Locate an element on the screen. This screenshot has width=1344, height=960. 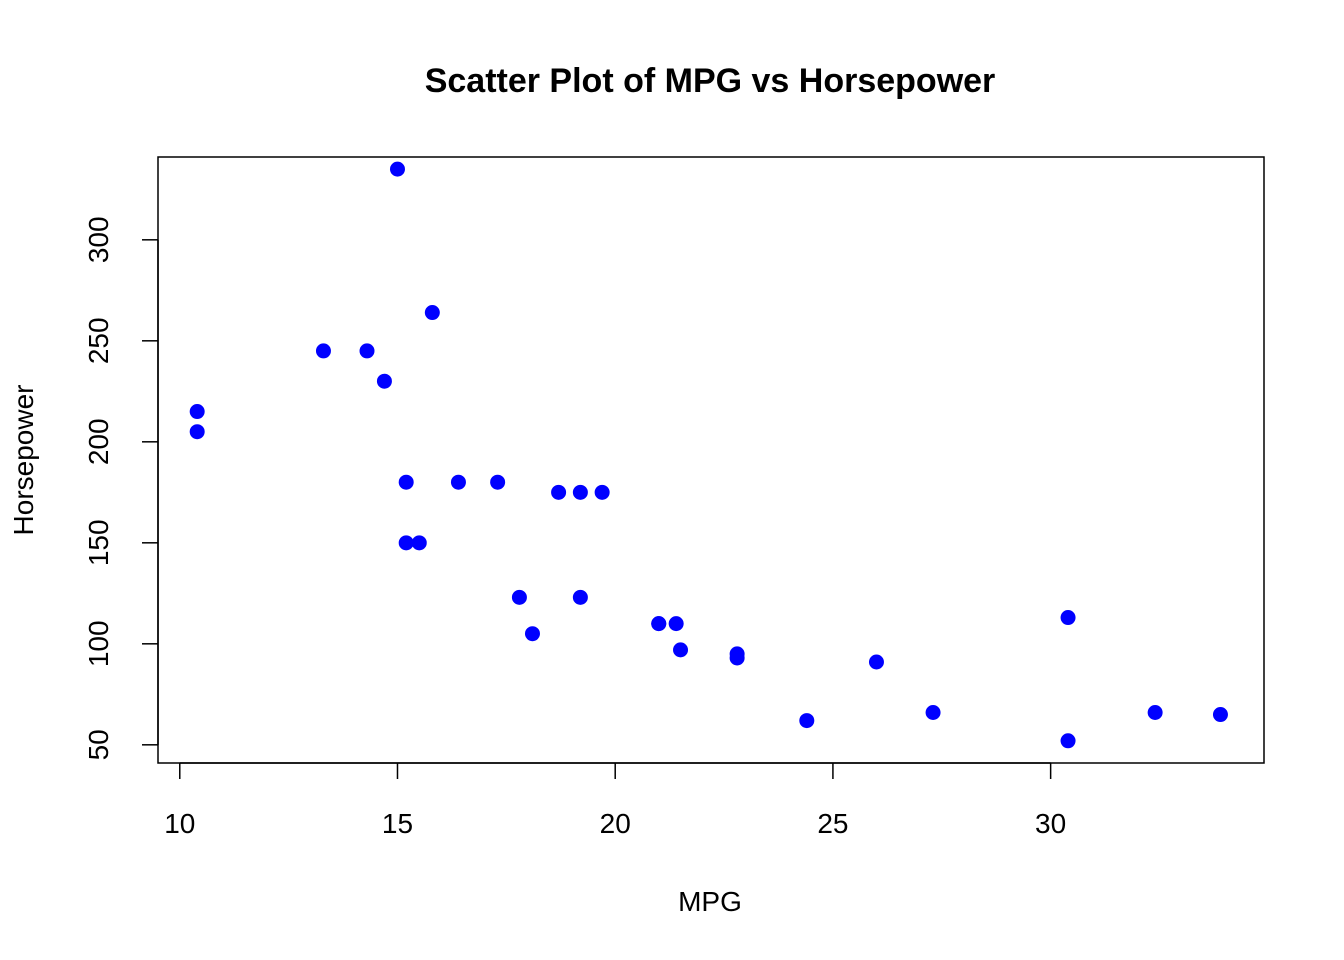
x-axis: 10 15 20 25 30 is located at coordinates (615, 800).